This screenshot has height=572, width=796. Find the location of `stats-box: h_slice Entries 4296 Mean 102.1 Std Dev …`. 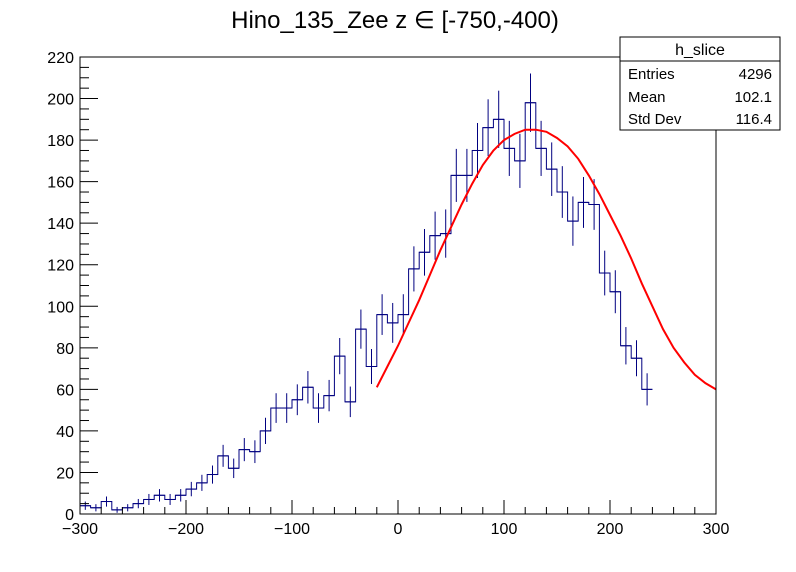

stats-box: h_slice Entries 4296 Mean 102.1 Std Dev … is located at coordinates (700, 83).